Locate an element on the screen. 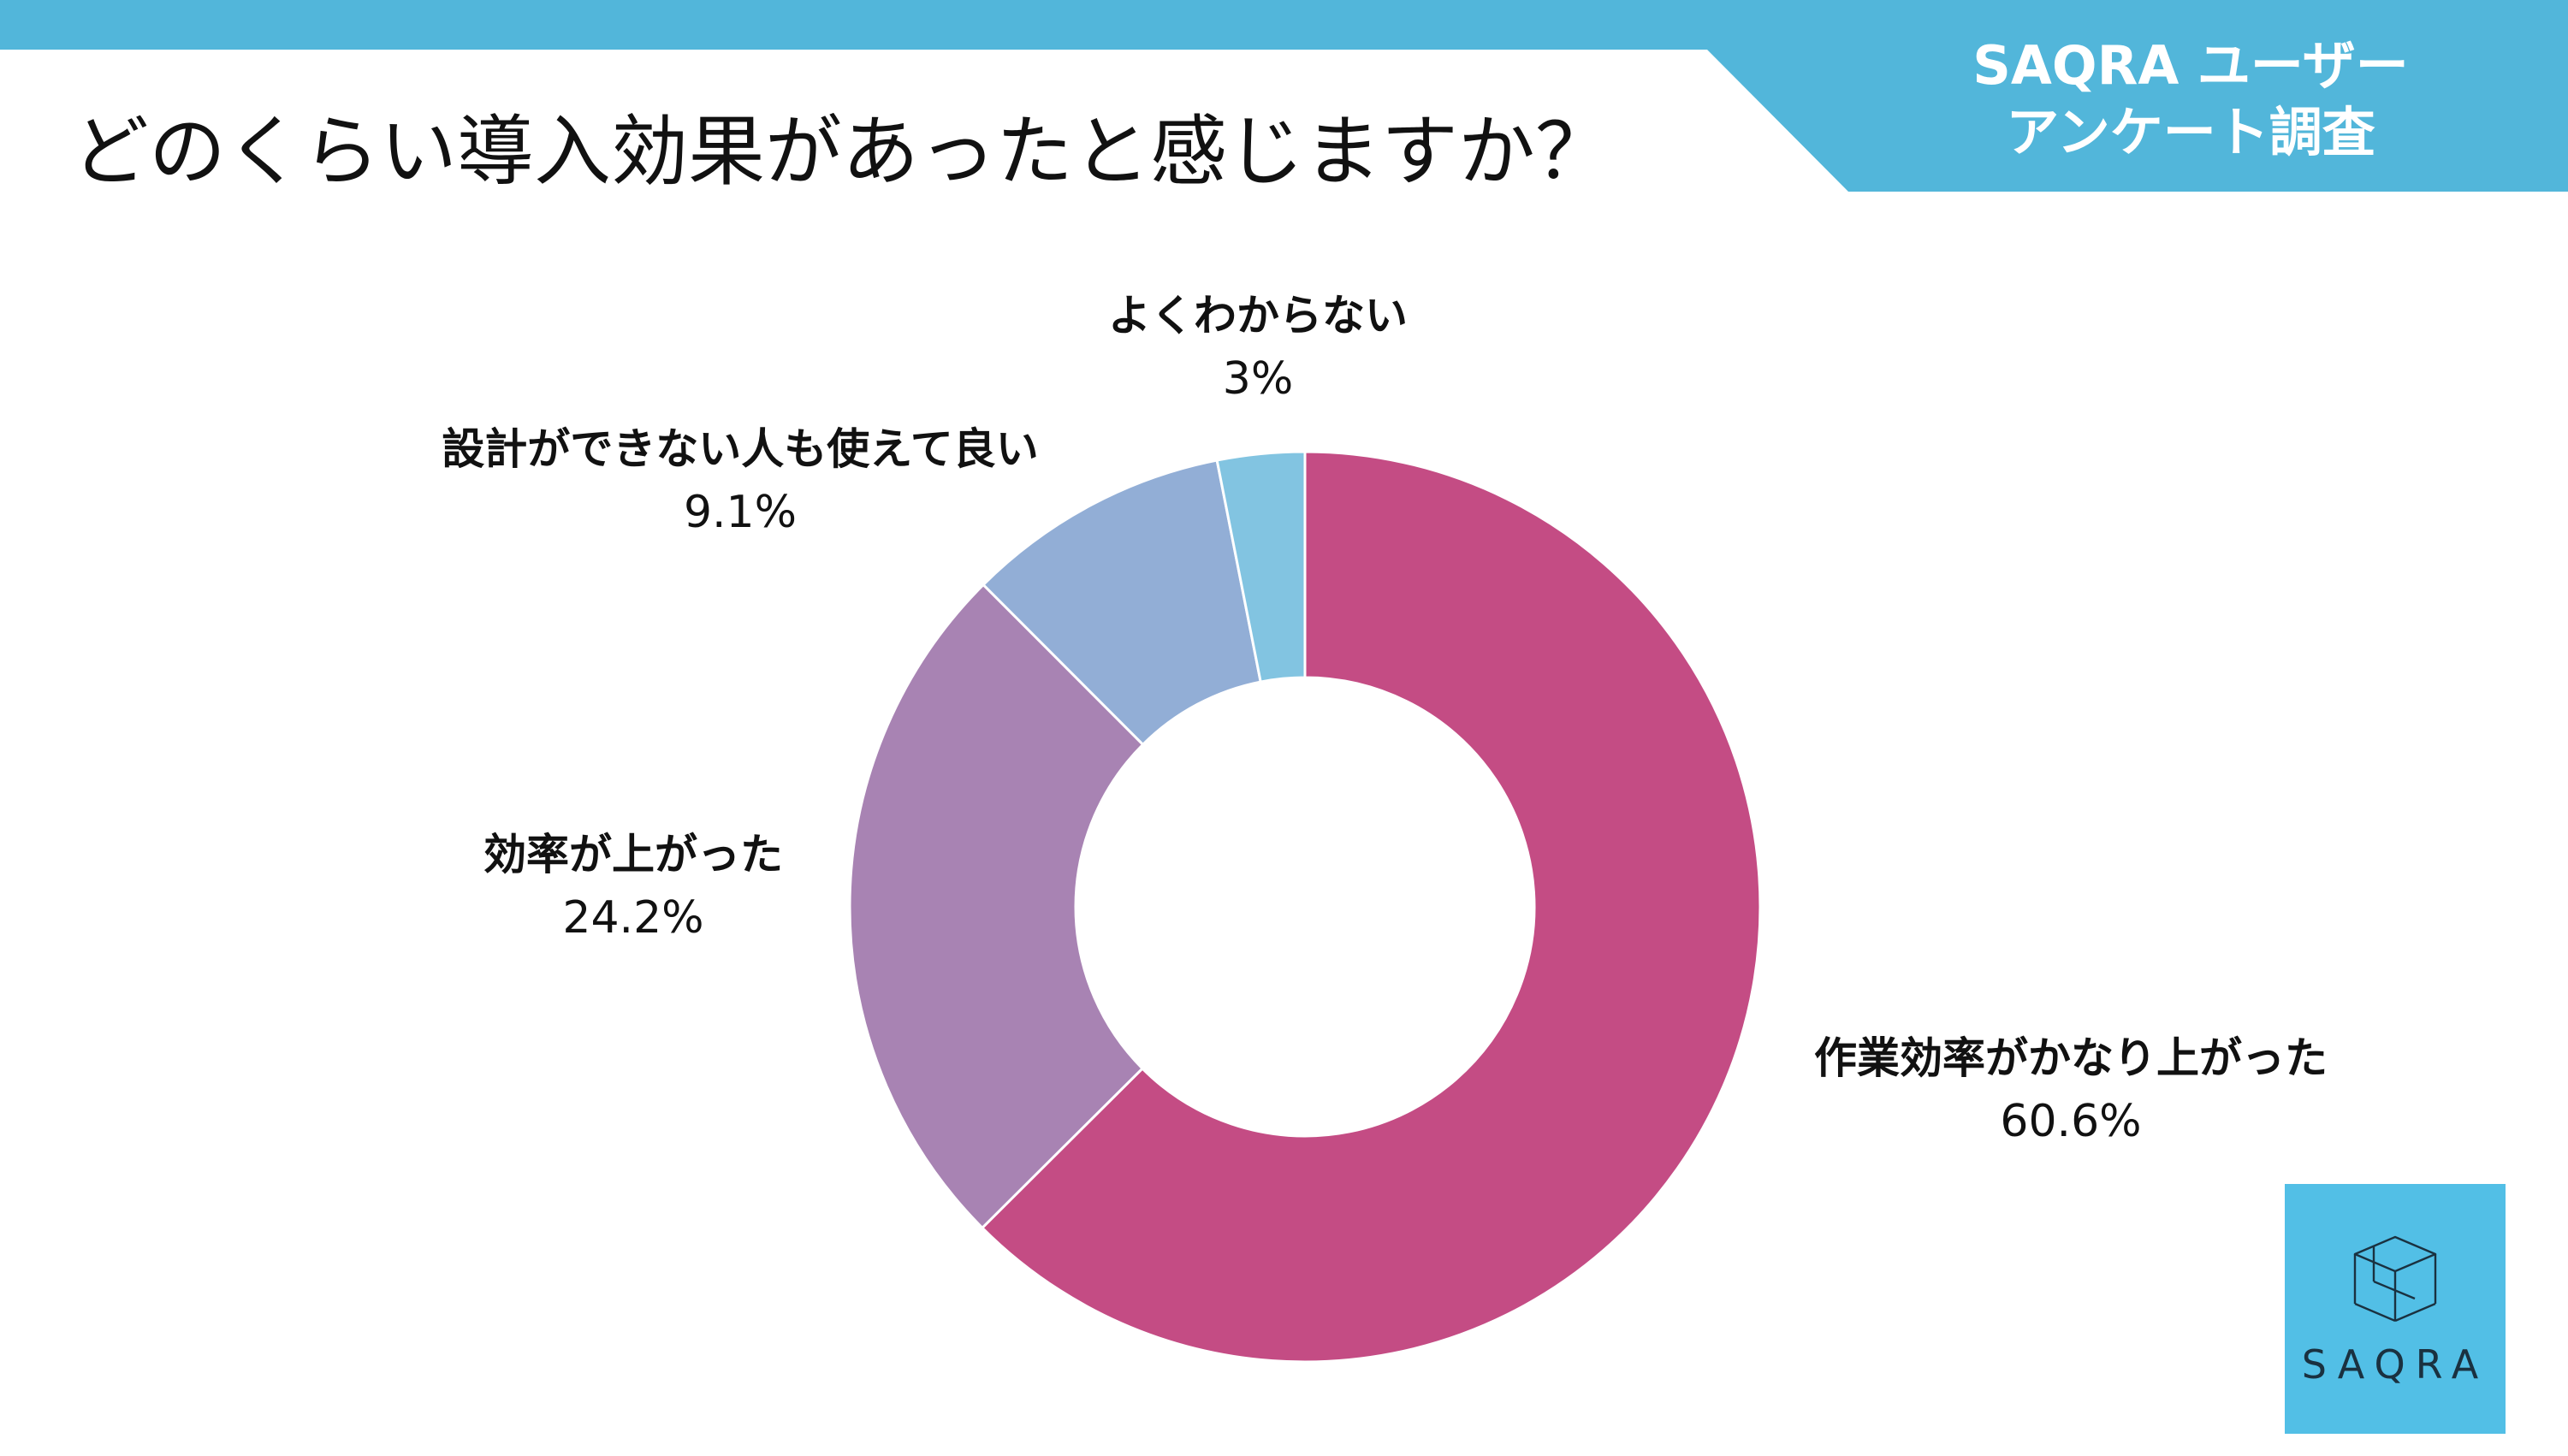 Image resolution: width=2568 pixels, height=1456 pixels. saqra-logo: SAQRA is located at coordinates (2395, 1309).